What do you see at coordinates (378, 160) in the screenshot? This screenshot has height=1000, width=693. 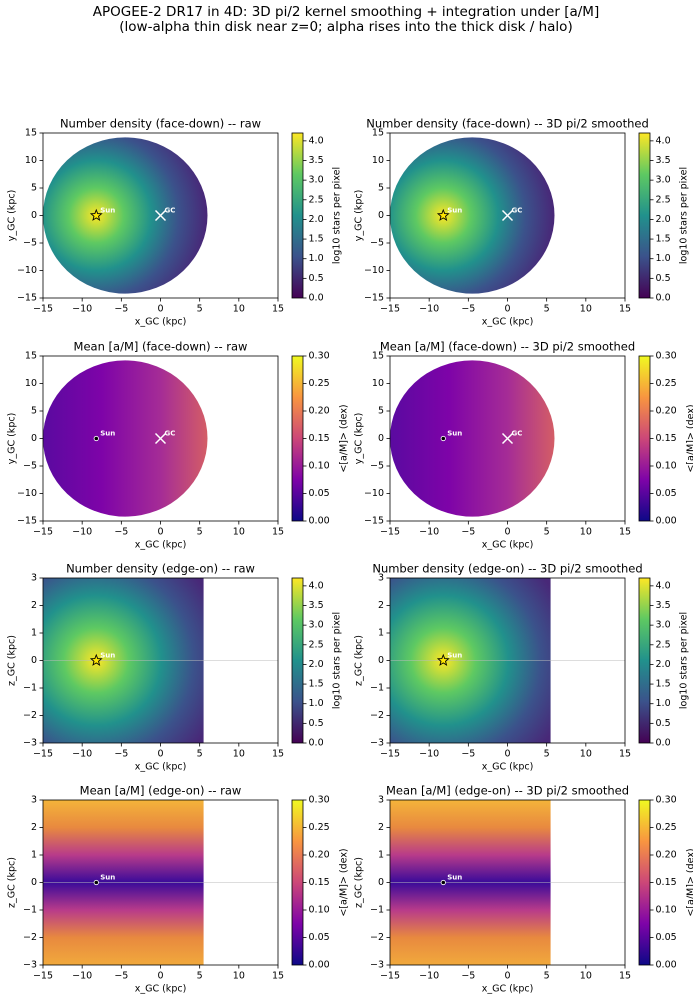 I see `y-tick-label: 10` at bounding box center [378, 160].